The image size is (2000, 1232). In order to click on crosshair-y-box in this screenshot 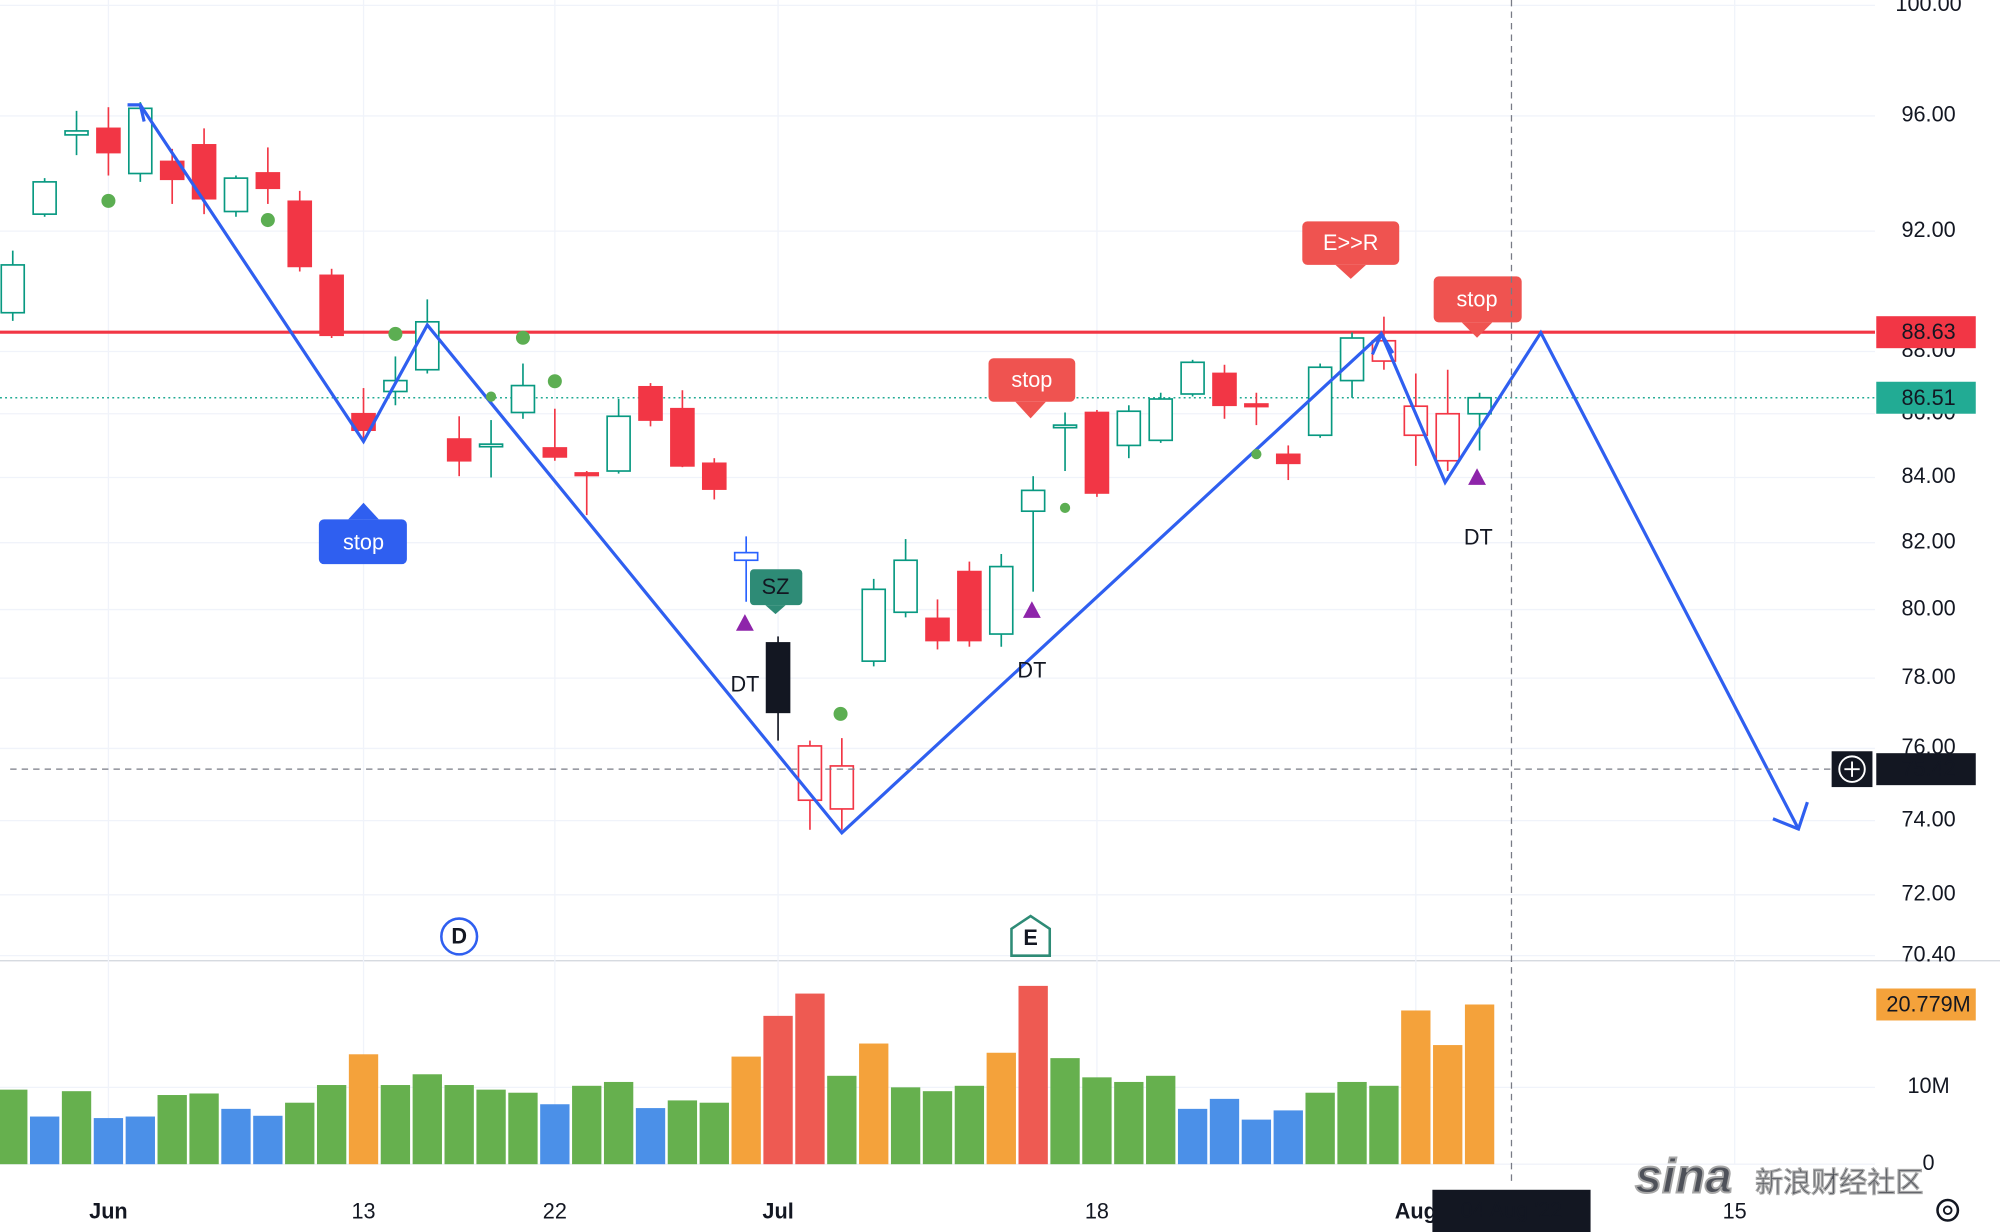, I will do `click(1926, 769)`.